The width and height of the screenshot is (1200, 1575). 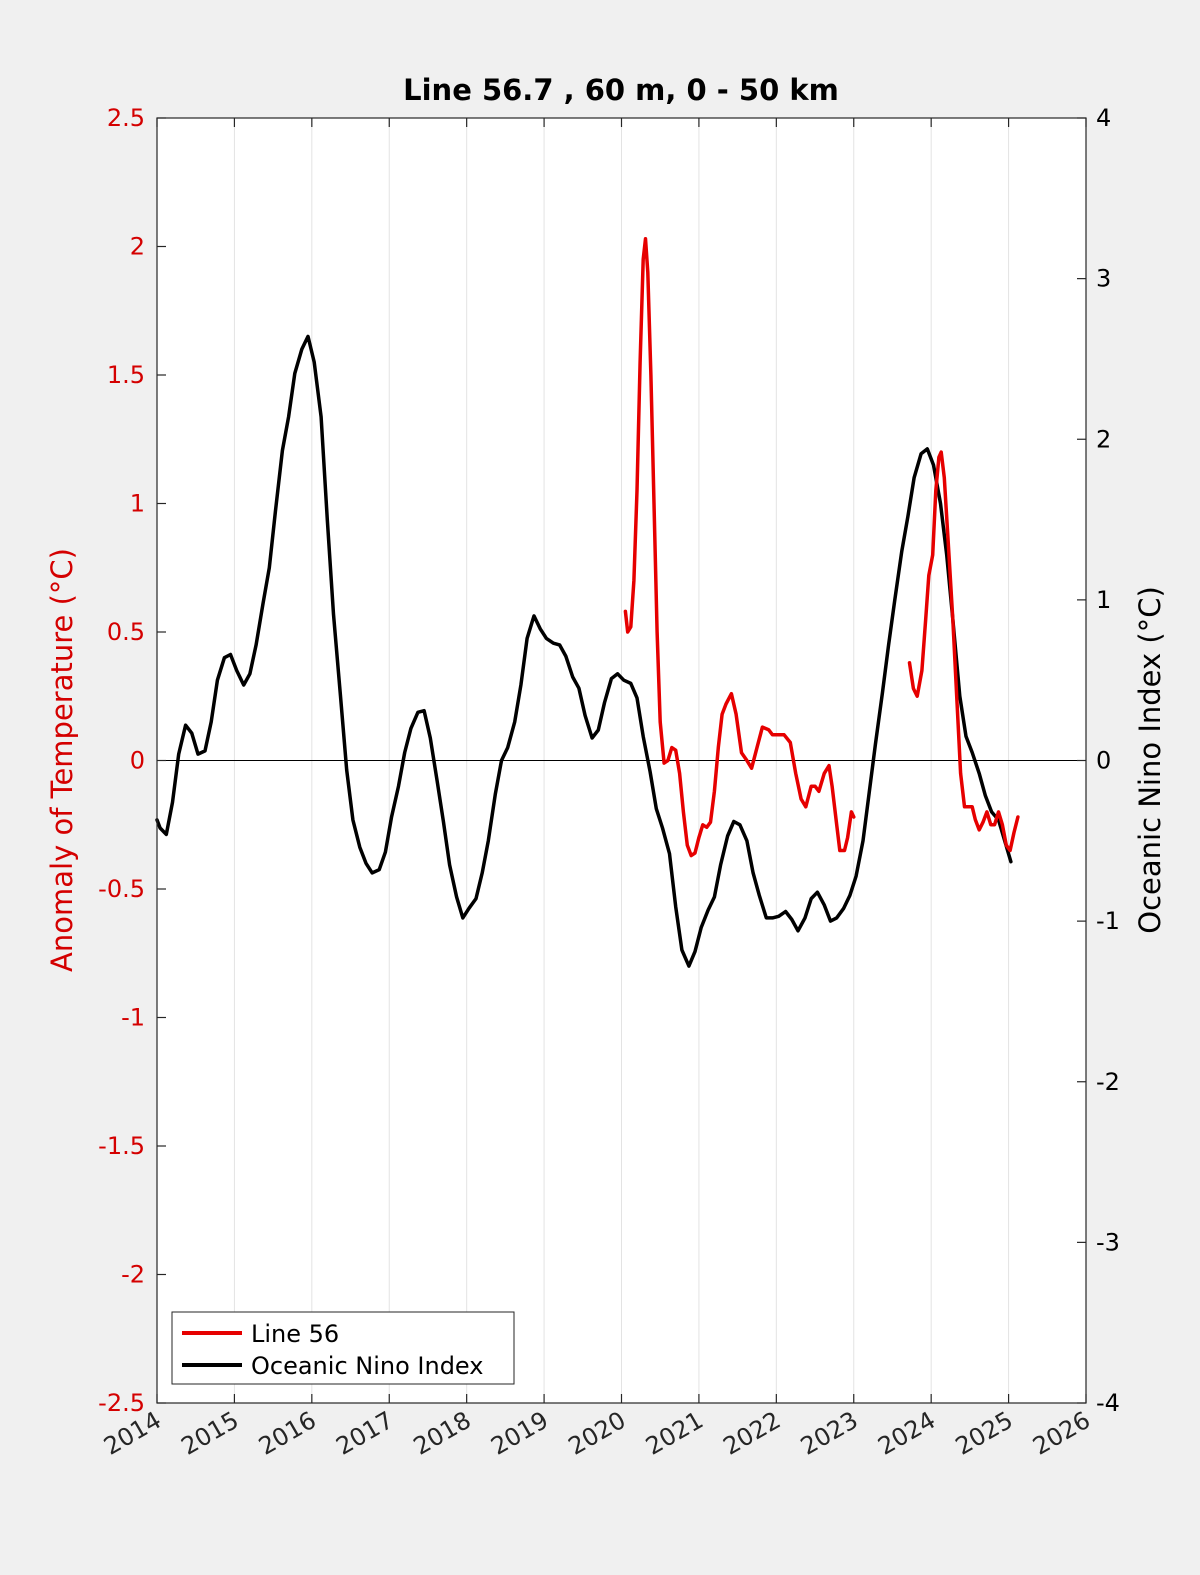 What do you see at coordinates (367, 1366) in the screenshot?
I see `legend-label-oni: Oceanic Nino Index` at bounding box center [367, 1366].